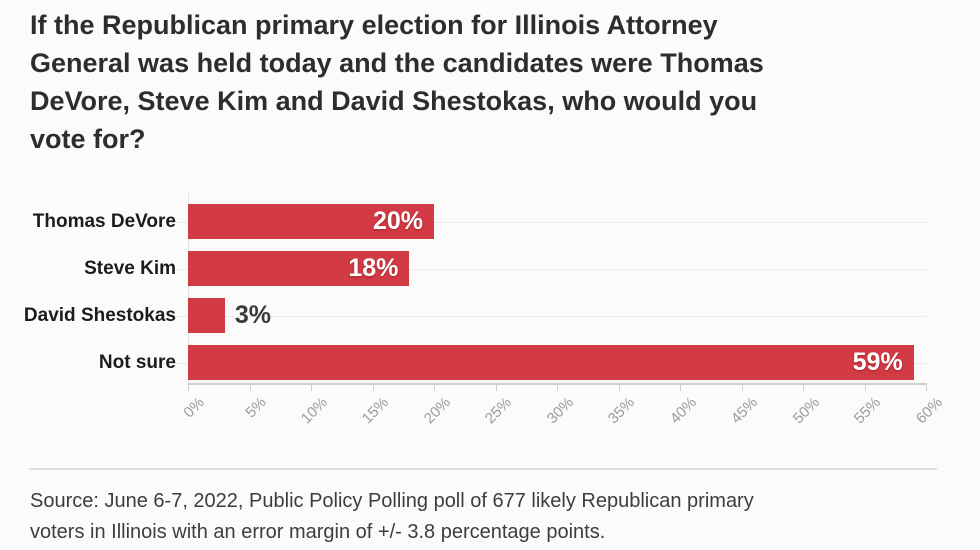 This screenshot has height=550, width=980. I want to click on bar: 20%, so click(311, 221).